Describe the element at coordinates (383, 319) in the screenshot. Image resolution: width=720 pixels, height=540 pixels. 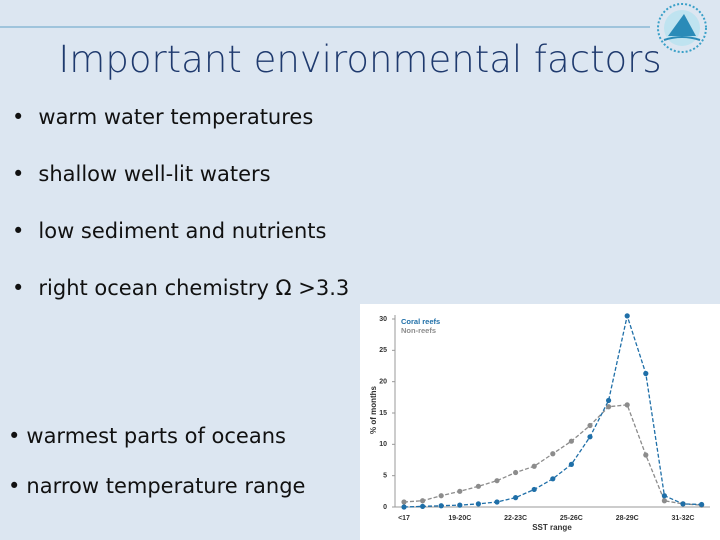
I see `y-tick-label: 30` at that location.